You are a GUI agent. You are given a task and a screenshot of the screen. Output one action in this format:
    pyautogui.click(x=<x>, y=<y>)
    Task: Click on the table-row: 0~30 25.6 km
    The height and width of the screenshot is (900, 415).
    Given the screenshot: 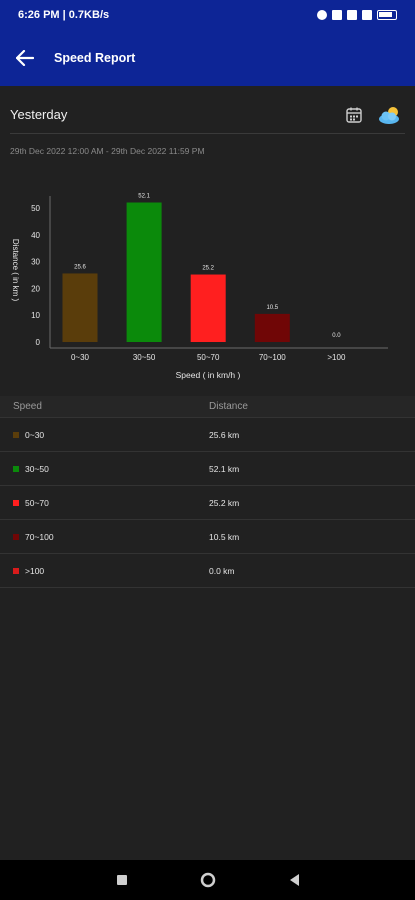 What is the action you would take?
    pyautogui.click(x=207, y=435)
    